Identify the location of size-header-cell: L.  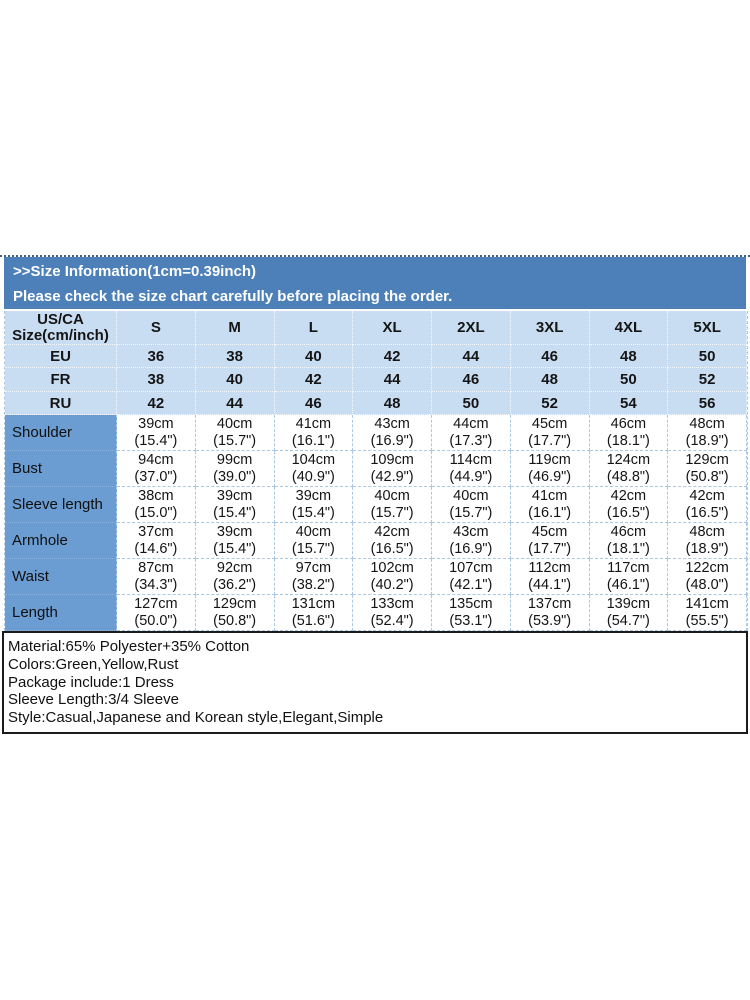
(314, 328).